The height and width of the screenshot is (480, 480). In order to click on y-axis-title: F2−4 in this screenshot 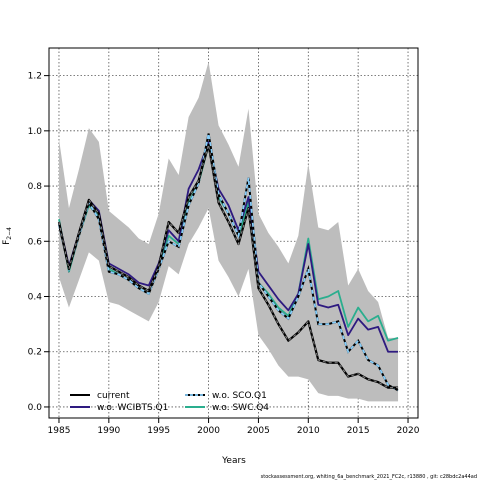, I will do `click(7, 236)`.